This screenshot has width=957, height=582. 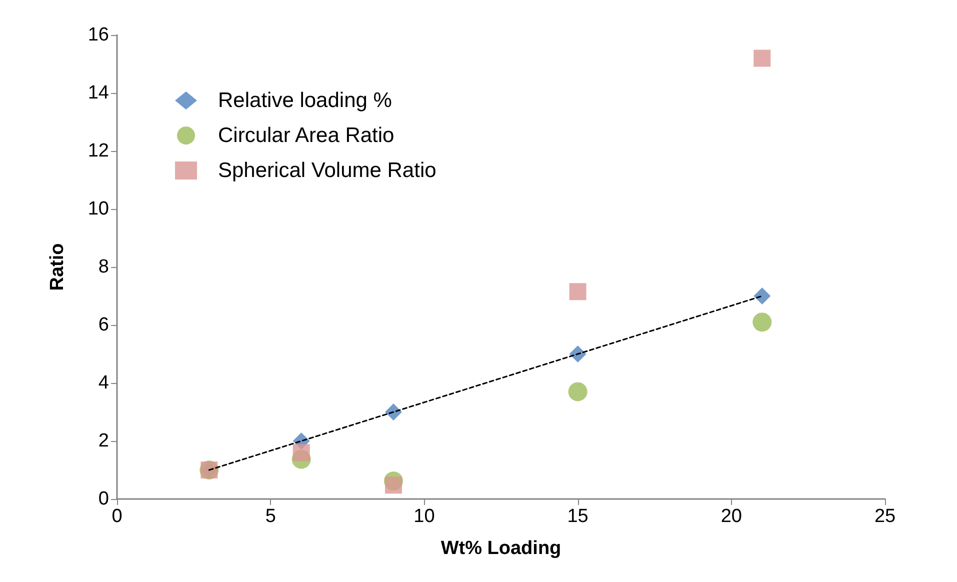 What do you see at coordinates (327, 170) in the screenshot?
I see `legend-label: Spherical Volume Ratio` at bounding box center [327, 170].